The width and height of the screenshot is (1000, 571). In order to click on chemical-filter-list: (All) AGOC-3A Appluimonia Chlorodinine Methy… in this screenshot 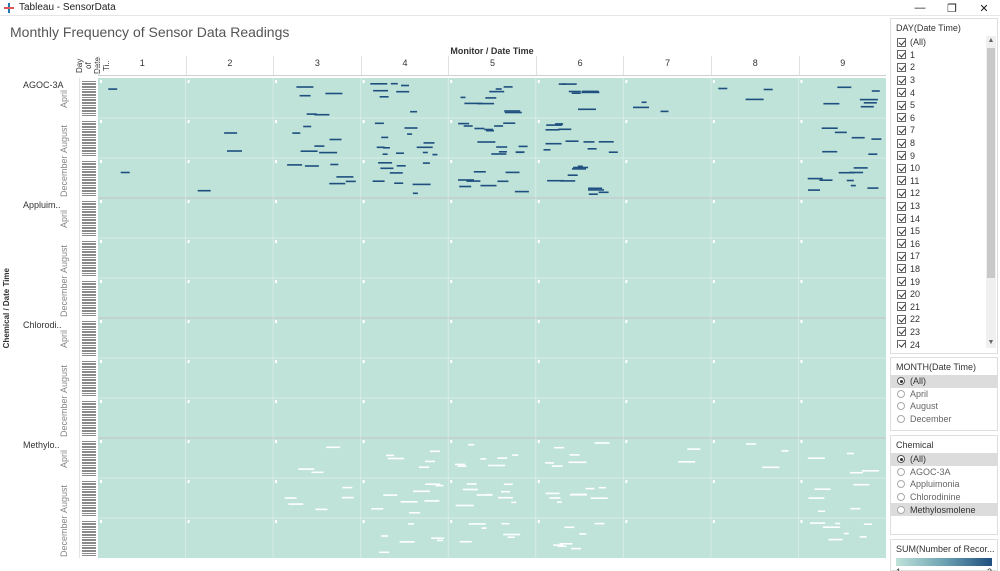, I will do `click(944, 484)`.